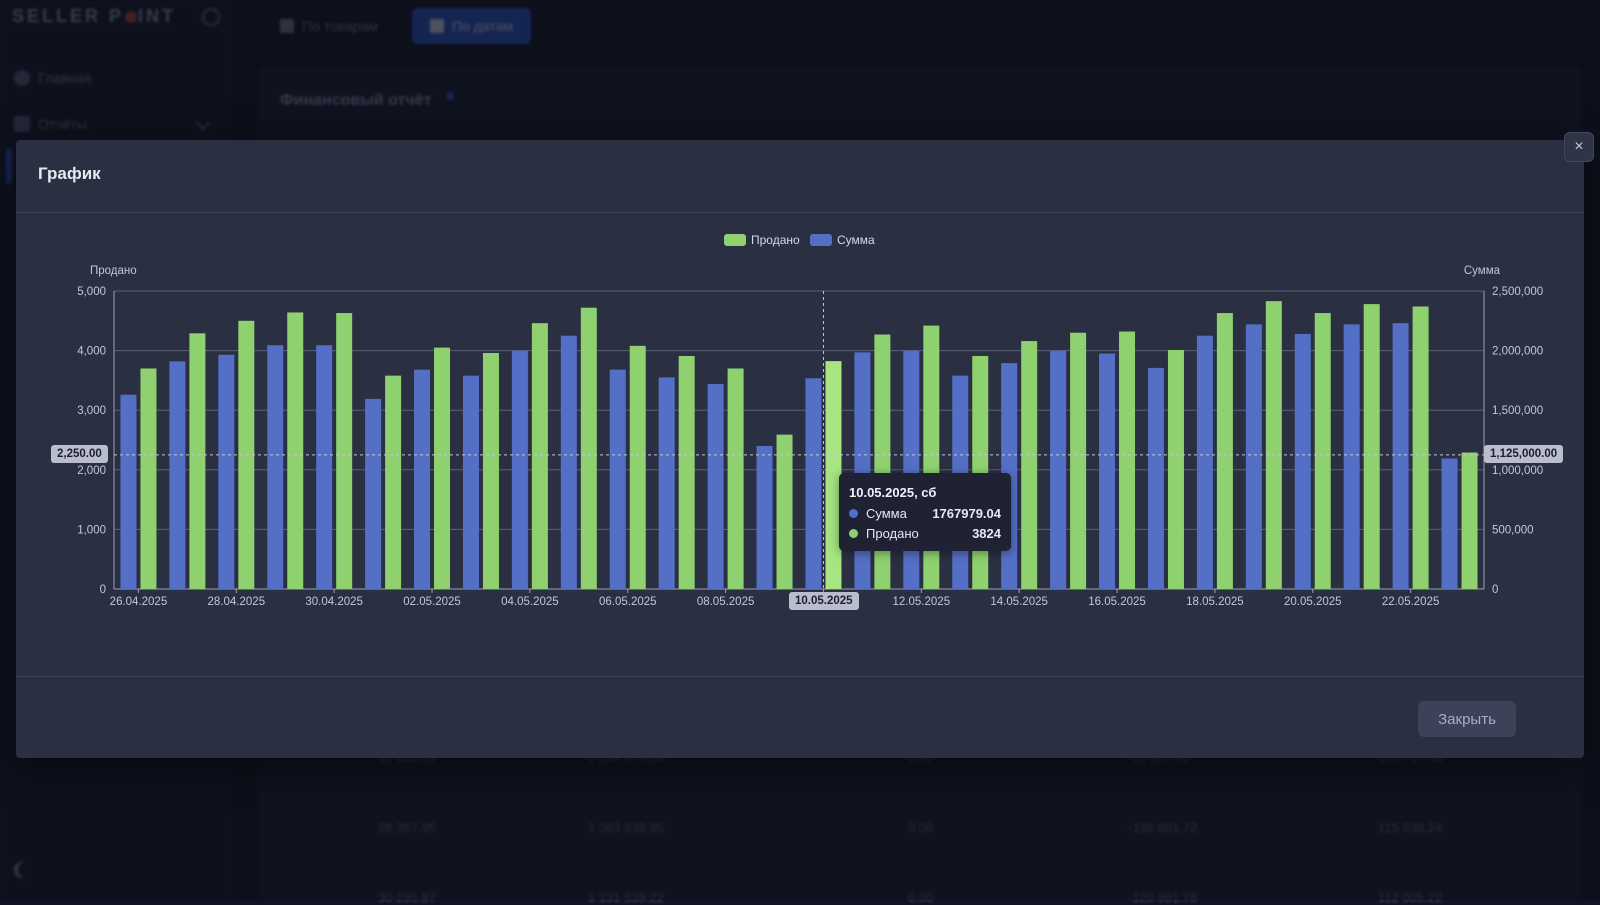  I want to click on y-right-tick-label: 1,000,000, so click(1517, 471).